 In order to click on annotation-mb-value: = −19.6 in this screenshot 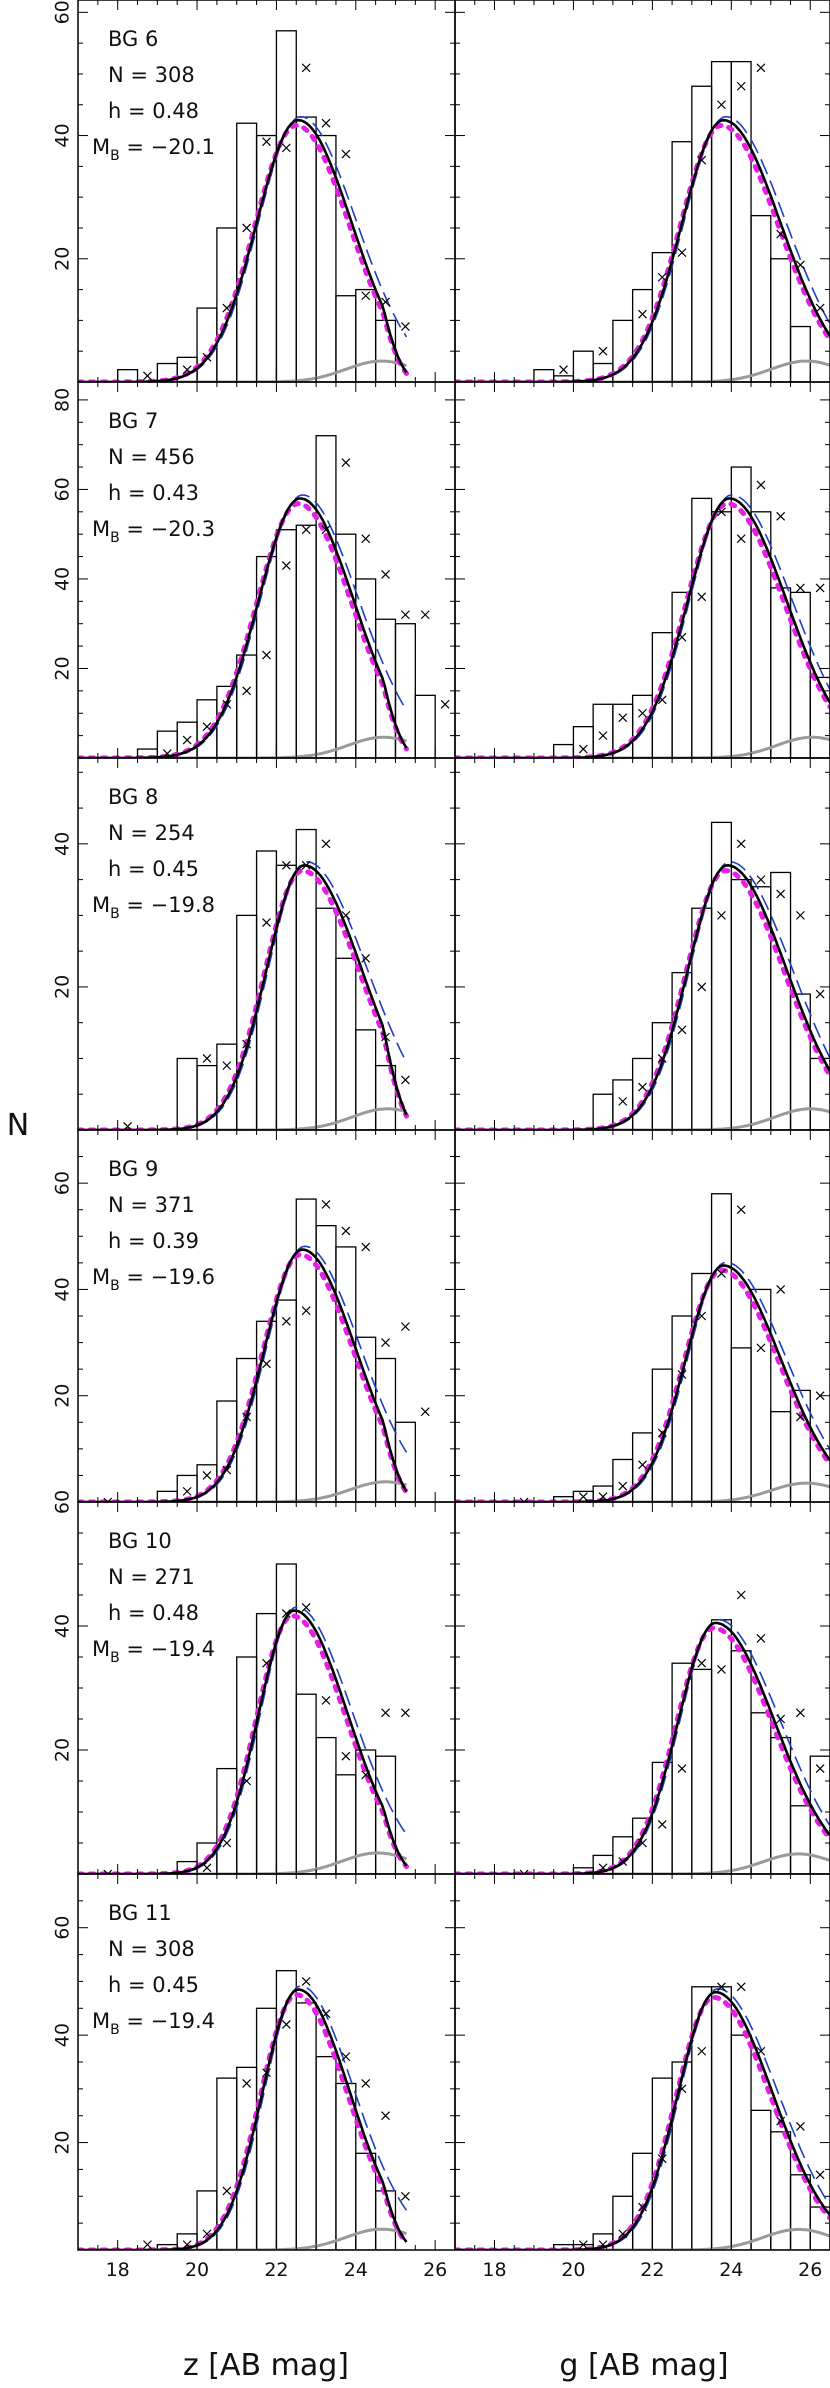, I will do `click(167, 1277)`.